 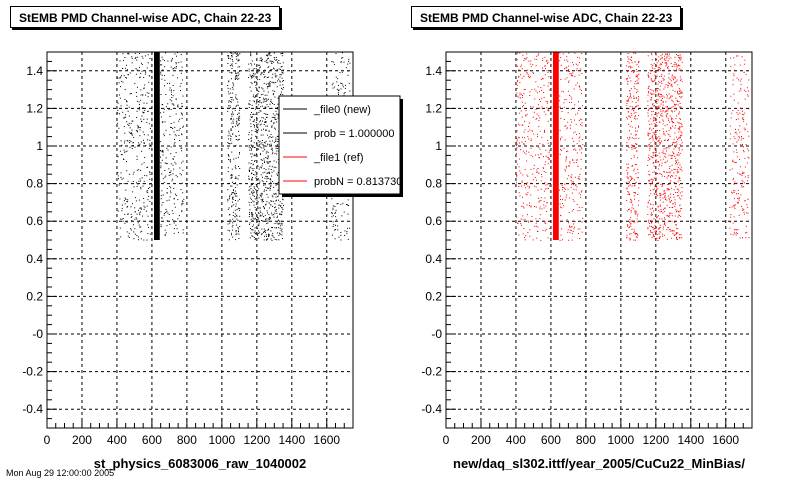 What do you see at coordinates (436, 334) in the screenshot?
I see `y-tick-label: -0` at bounding box center [436, 334].